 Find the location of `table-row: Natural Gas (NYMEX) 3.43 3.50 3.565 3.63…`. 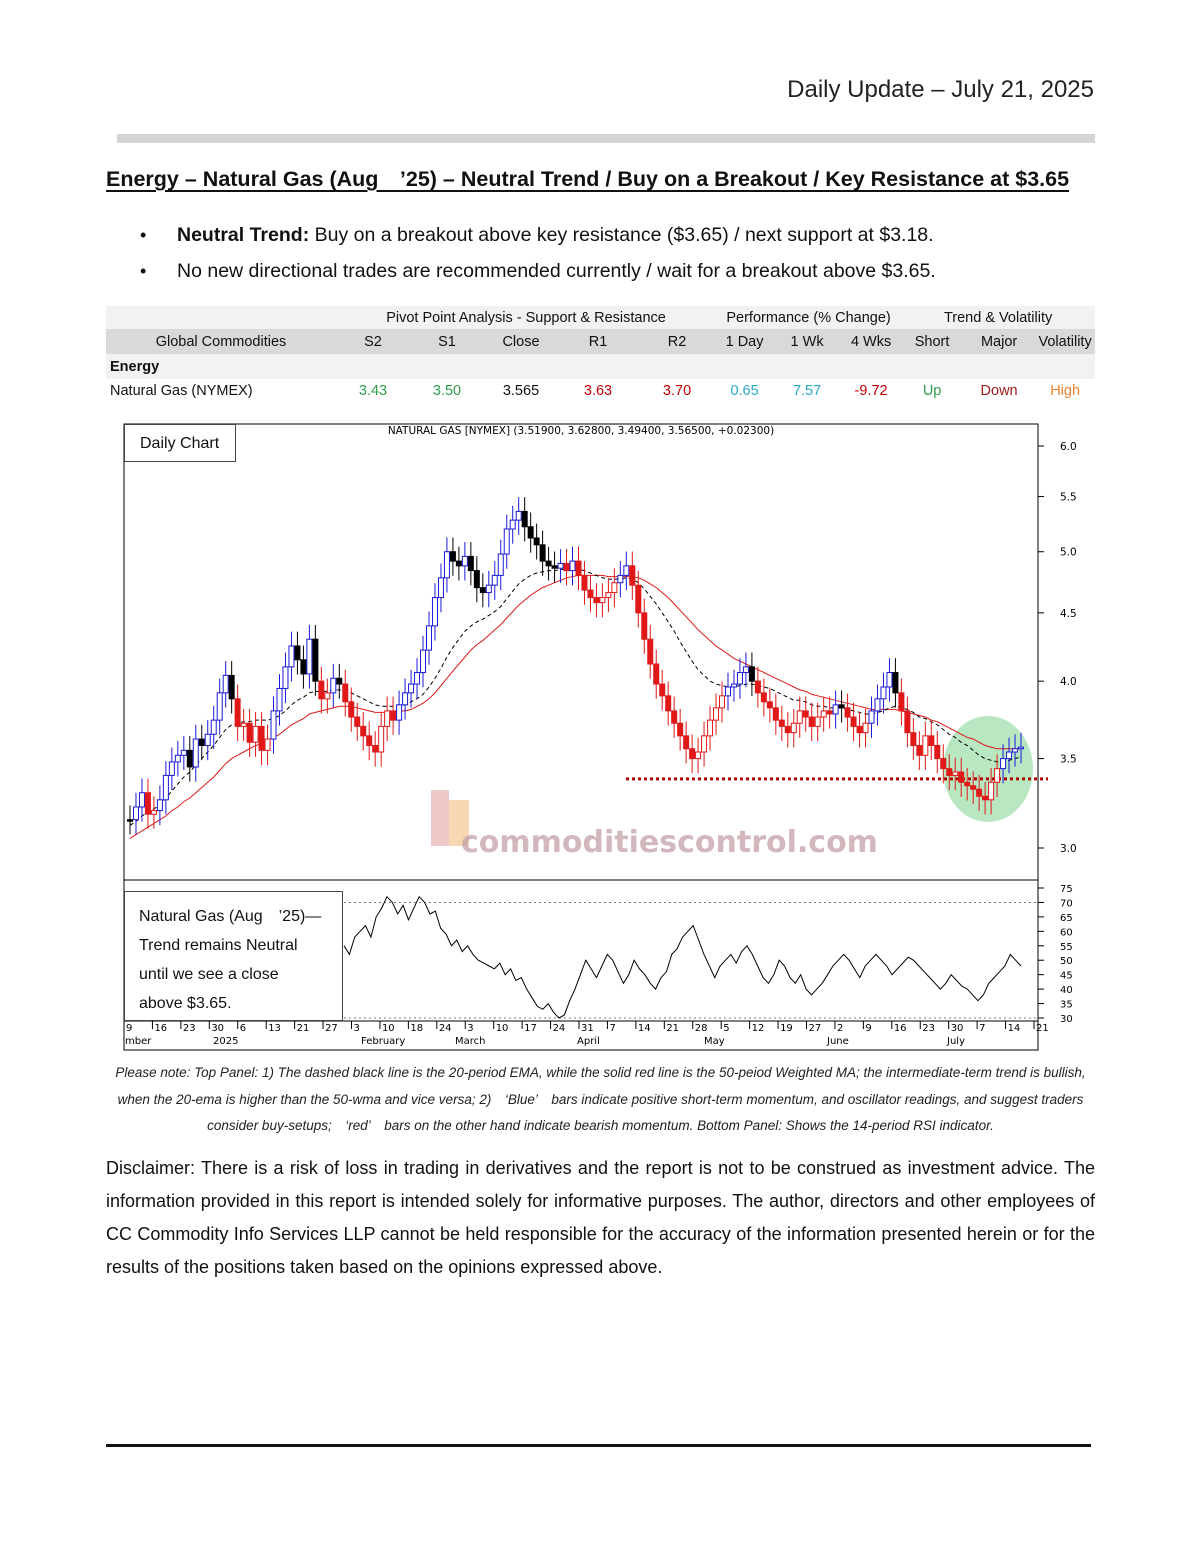

table-row: Natural Gas (NYMEX) 3.43 3.50 3.565 3.63… is located at coordinates (600, 391).